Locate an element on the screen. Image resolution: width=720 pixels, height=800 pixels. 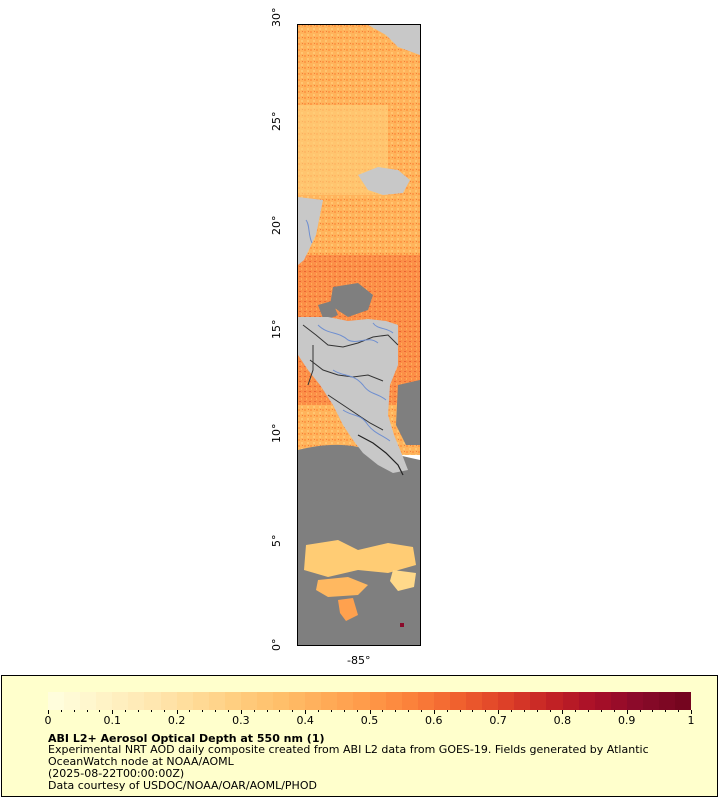
colorbar-tick-label: 0.7 is located at coordinates (498, 720).